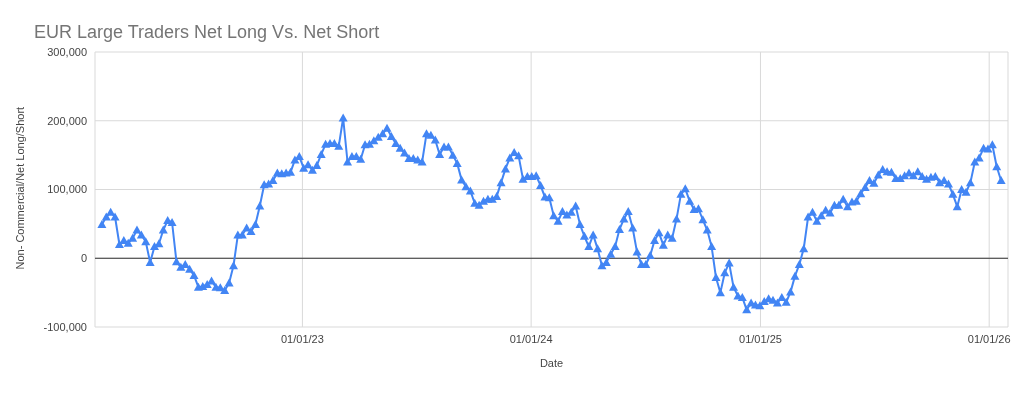 The height and width of the screenshot is (393, 1024). Describe the element at coordinates (65, 326) in the screenshot. I see `y-tick-label: -100,000` at that location.